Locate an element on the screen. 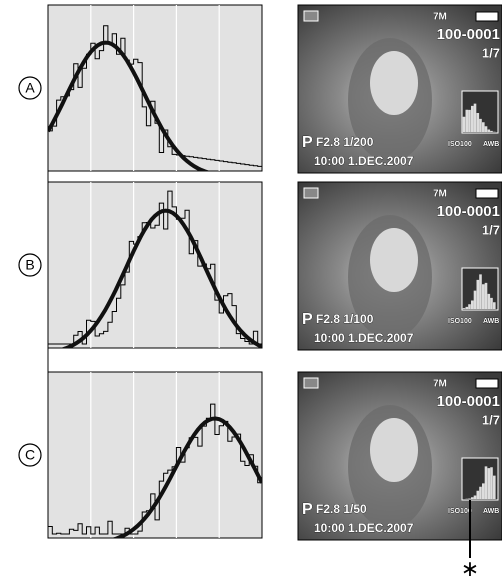 The width and height of the screenshot is (502, 584). row-marker: B is located at coordinates (29, 265).